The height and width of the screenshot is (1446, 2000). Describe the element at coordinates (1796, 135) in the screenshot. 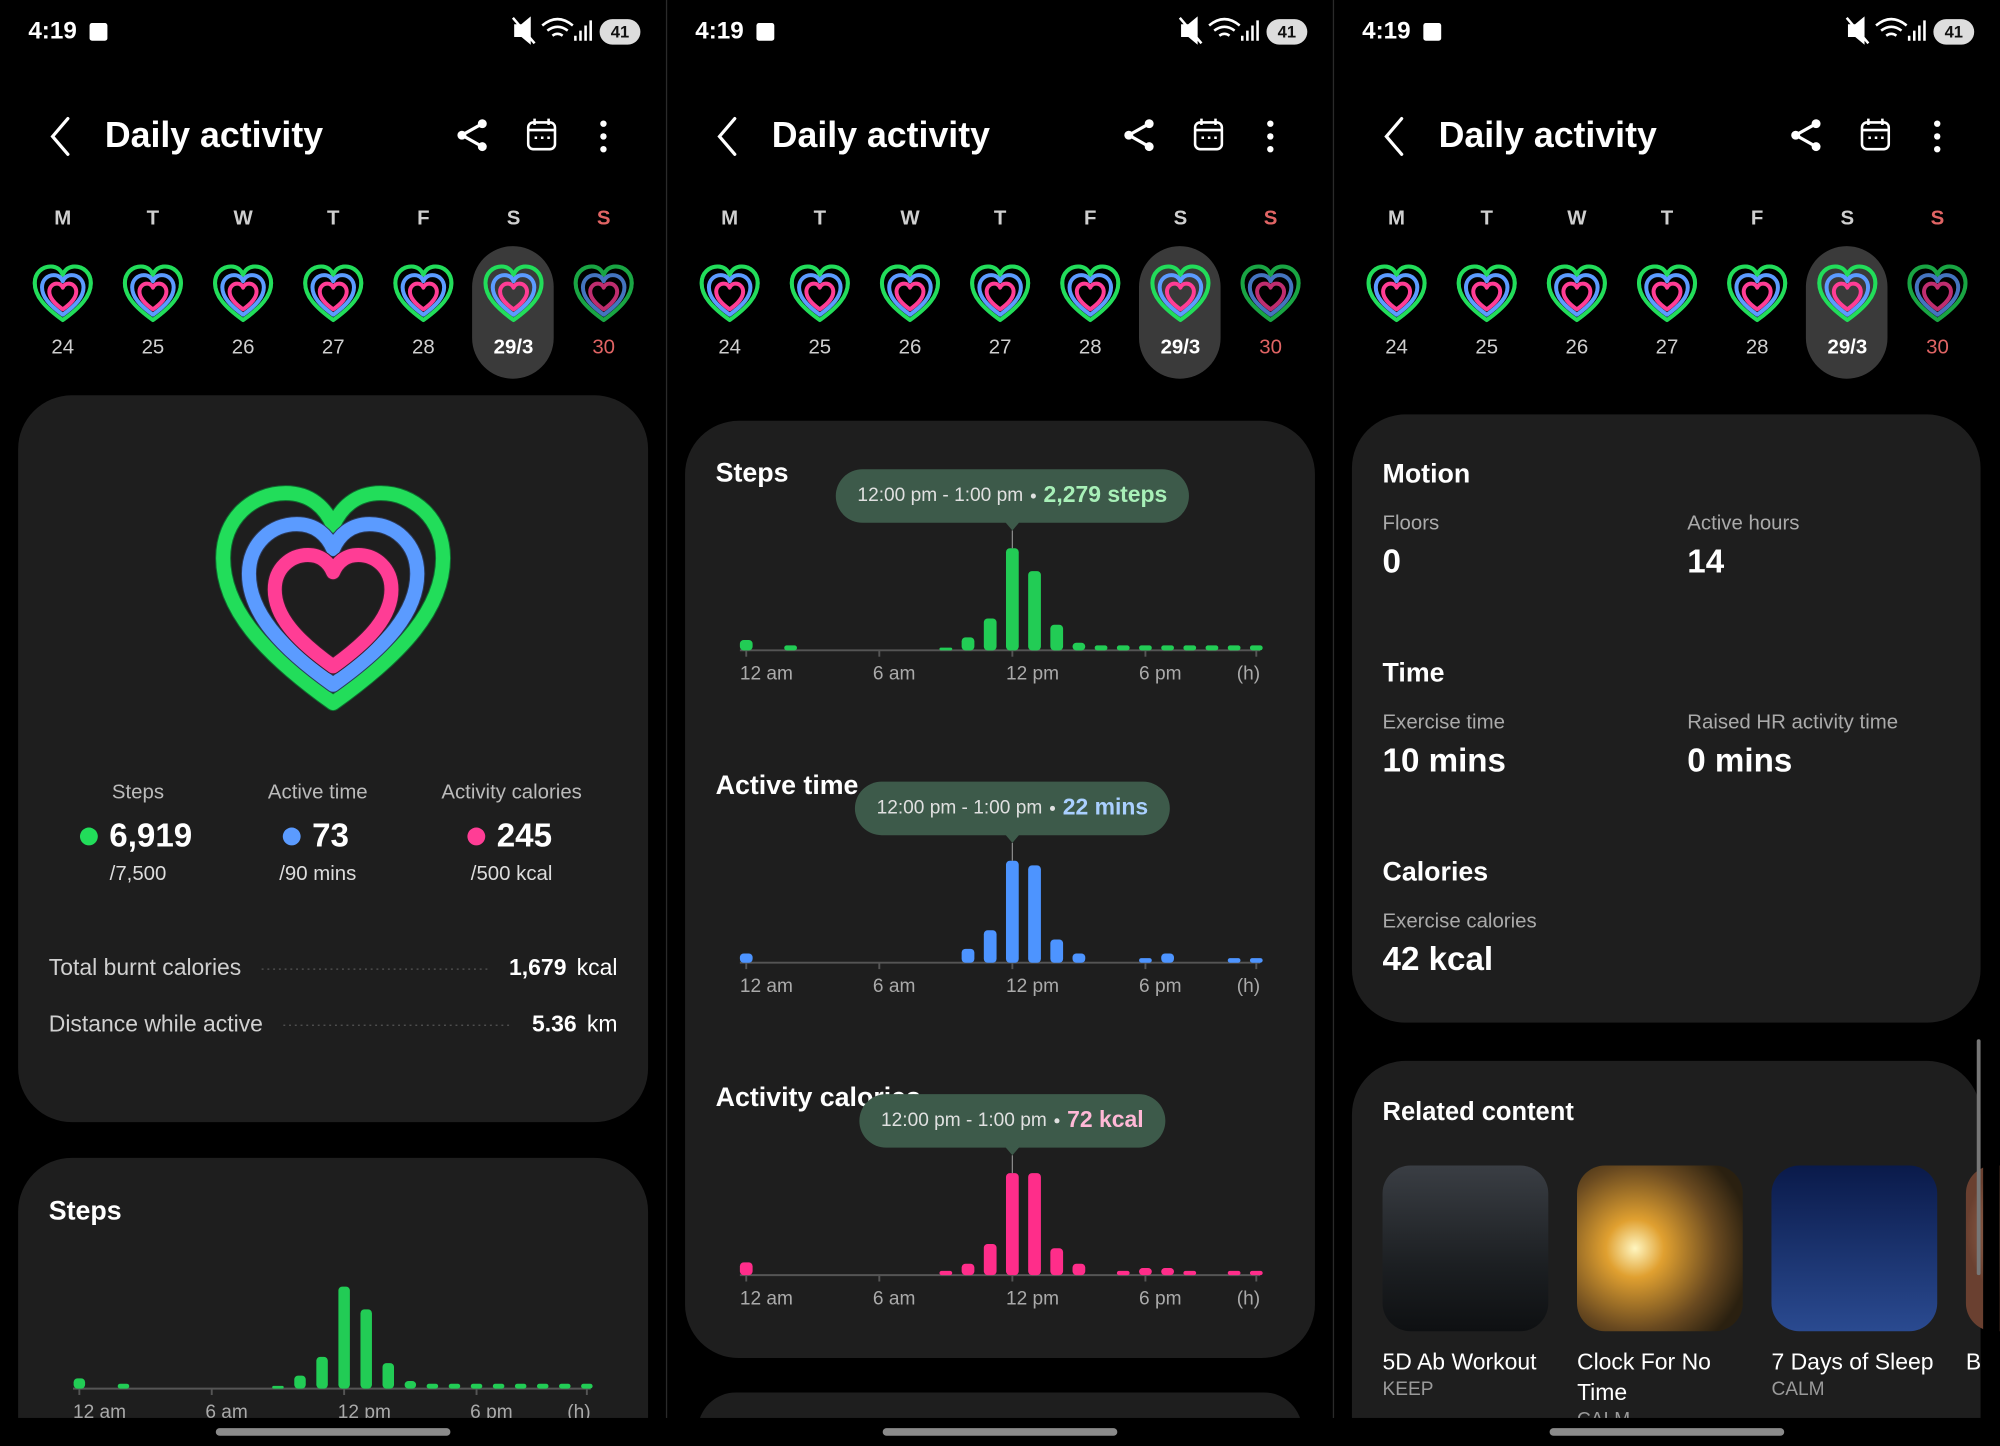

I see `share-dot` at that location.